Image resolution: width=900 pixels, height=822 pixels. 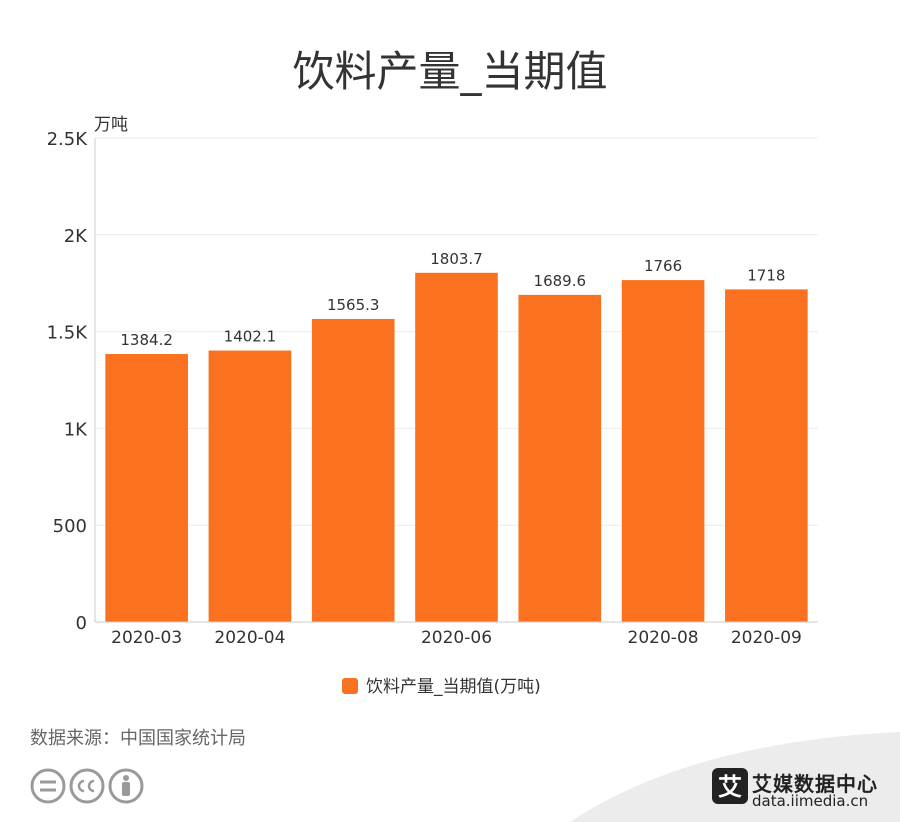 I want to click on brand-logo-mark: 艾, so click(x=730, y=787).